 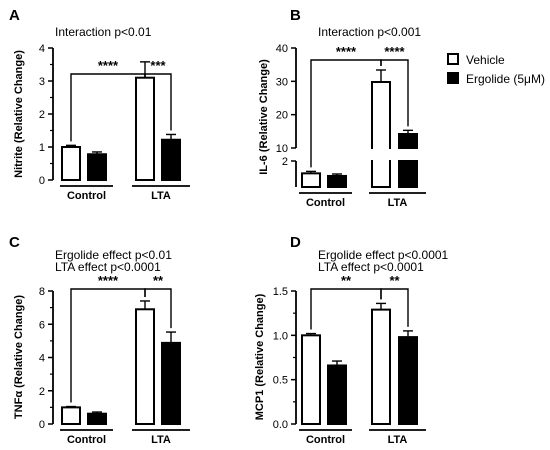 What do you see at coordinates (453, 59) in the screenshot?
I see `legend-swatch-vehicle` at bounding box center [453, 59].